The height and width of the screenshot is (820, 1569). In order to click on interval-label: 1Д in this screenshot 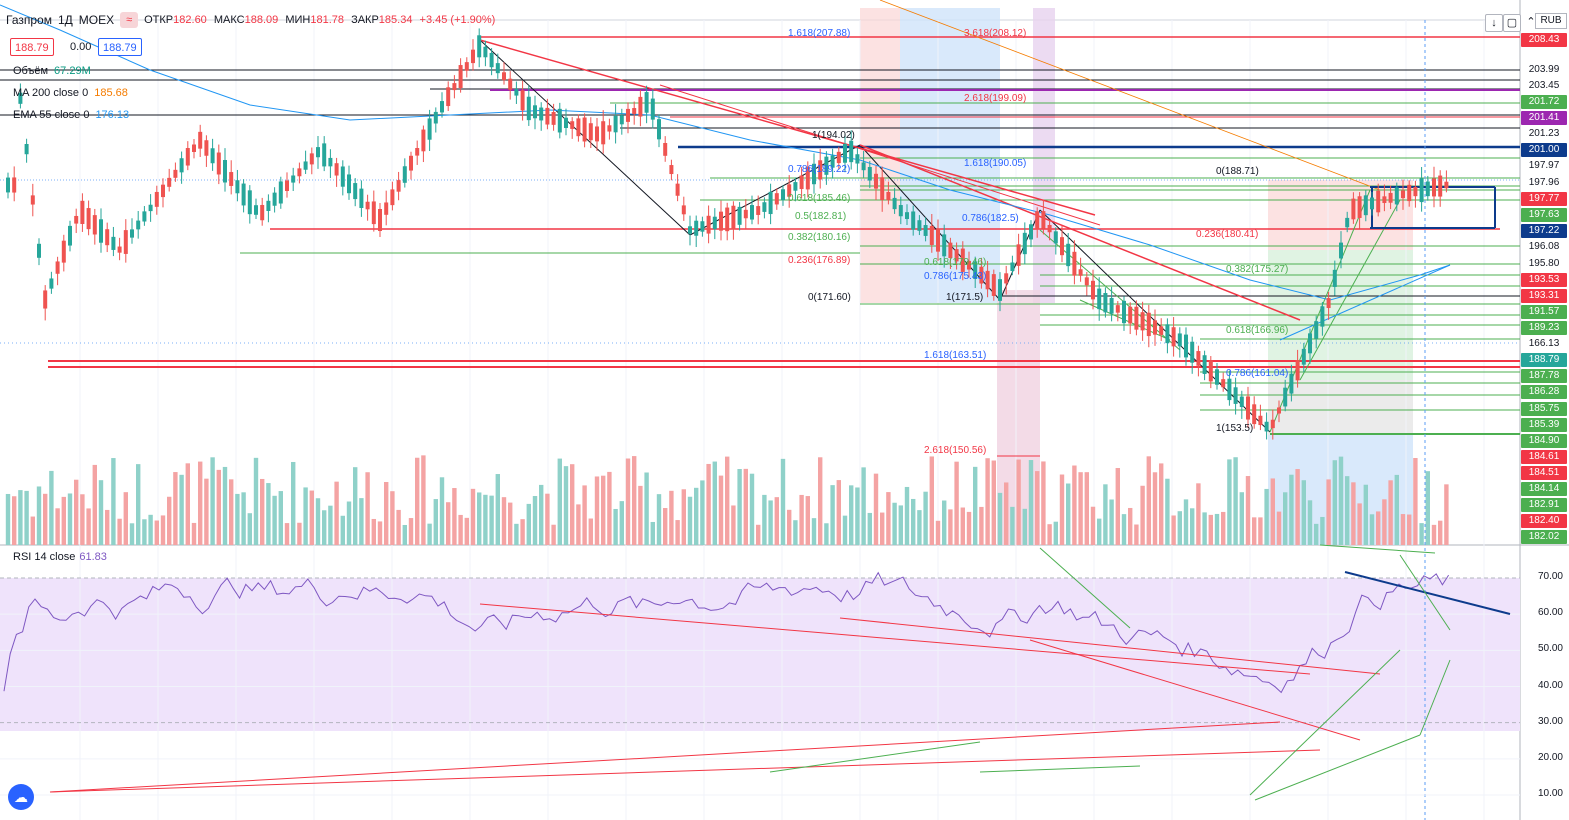, I will do `click(65, 20)`.